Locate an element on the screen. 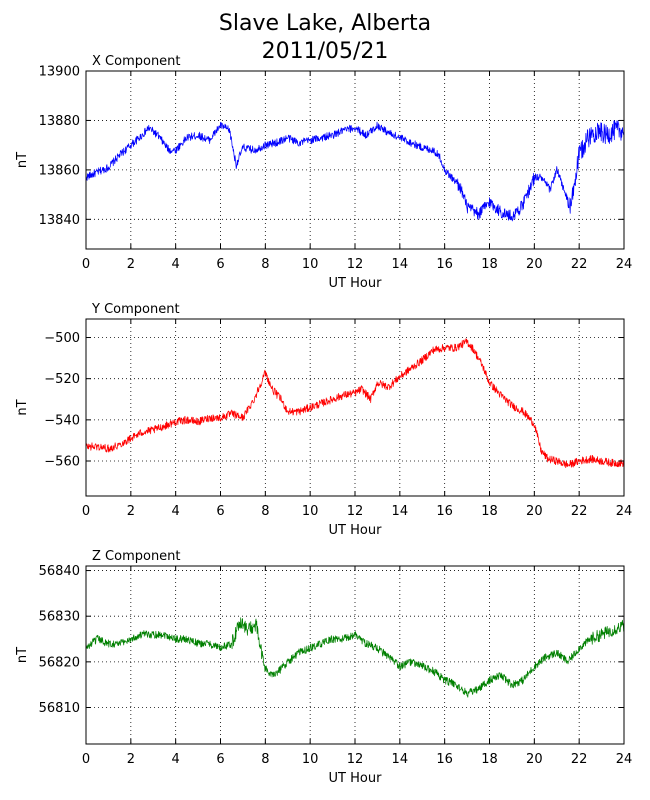 The width and height of the screenshot is (650, 800). z-xtick-label-10: 20 is located at coordinates (534, 759).